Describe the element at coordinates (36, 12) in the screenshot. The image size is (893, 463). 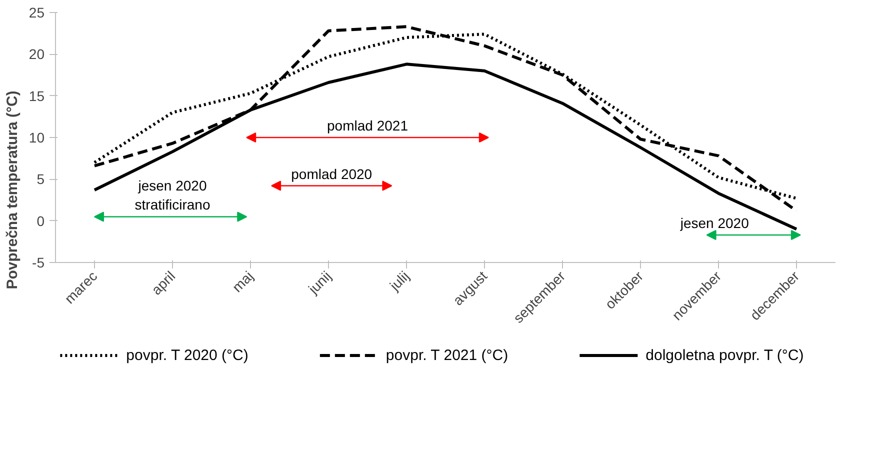
I see `y-tick-label: 25` at that location.